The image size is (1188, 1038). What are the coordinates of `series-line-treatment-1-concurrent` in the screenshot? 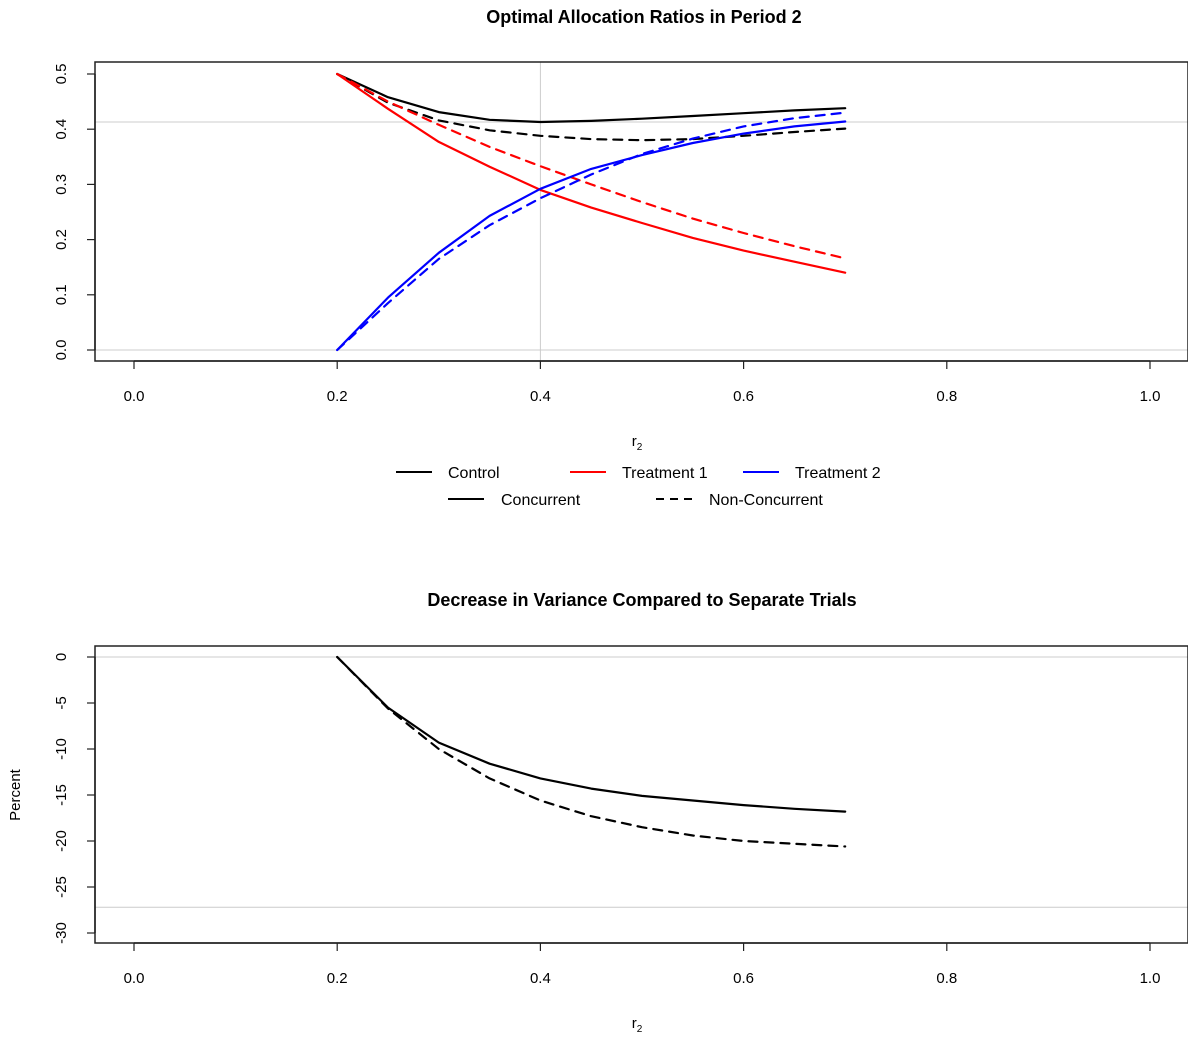 It's located at (591, 173).